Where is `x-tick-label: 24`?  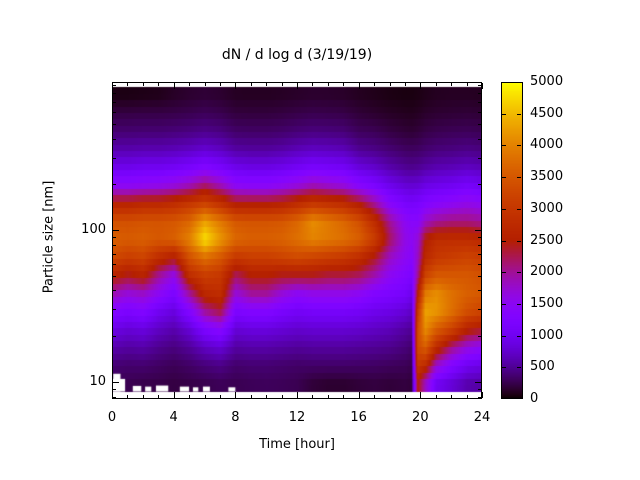 x-tick-label: 24 is located at coordinates (482, 417).